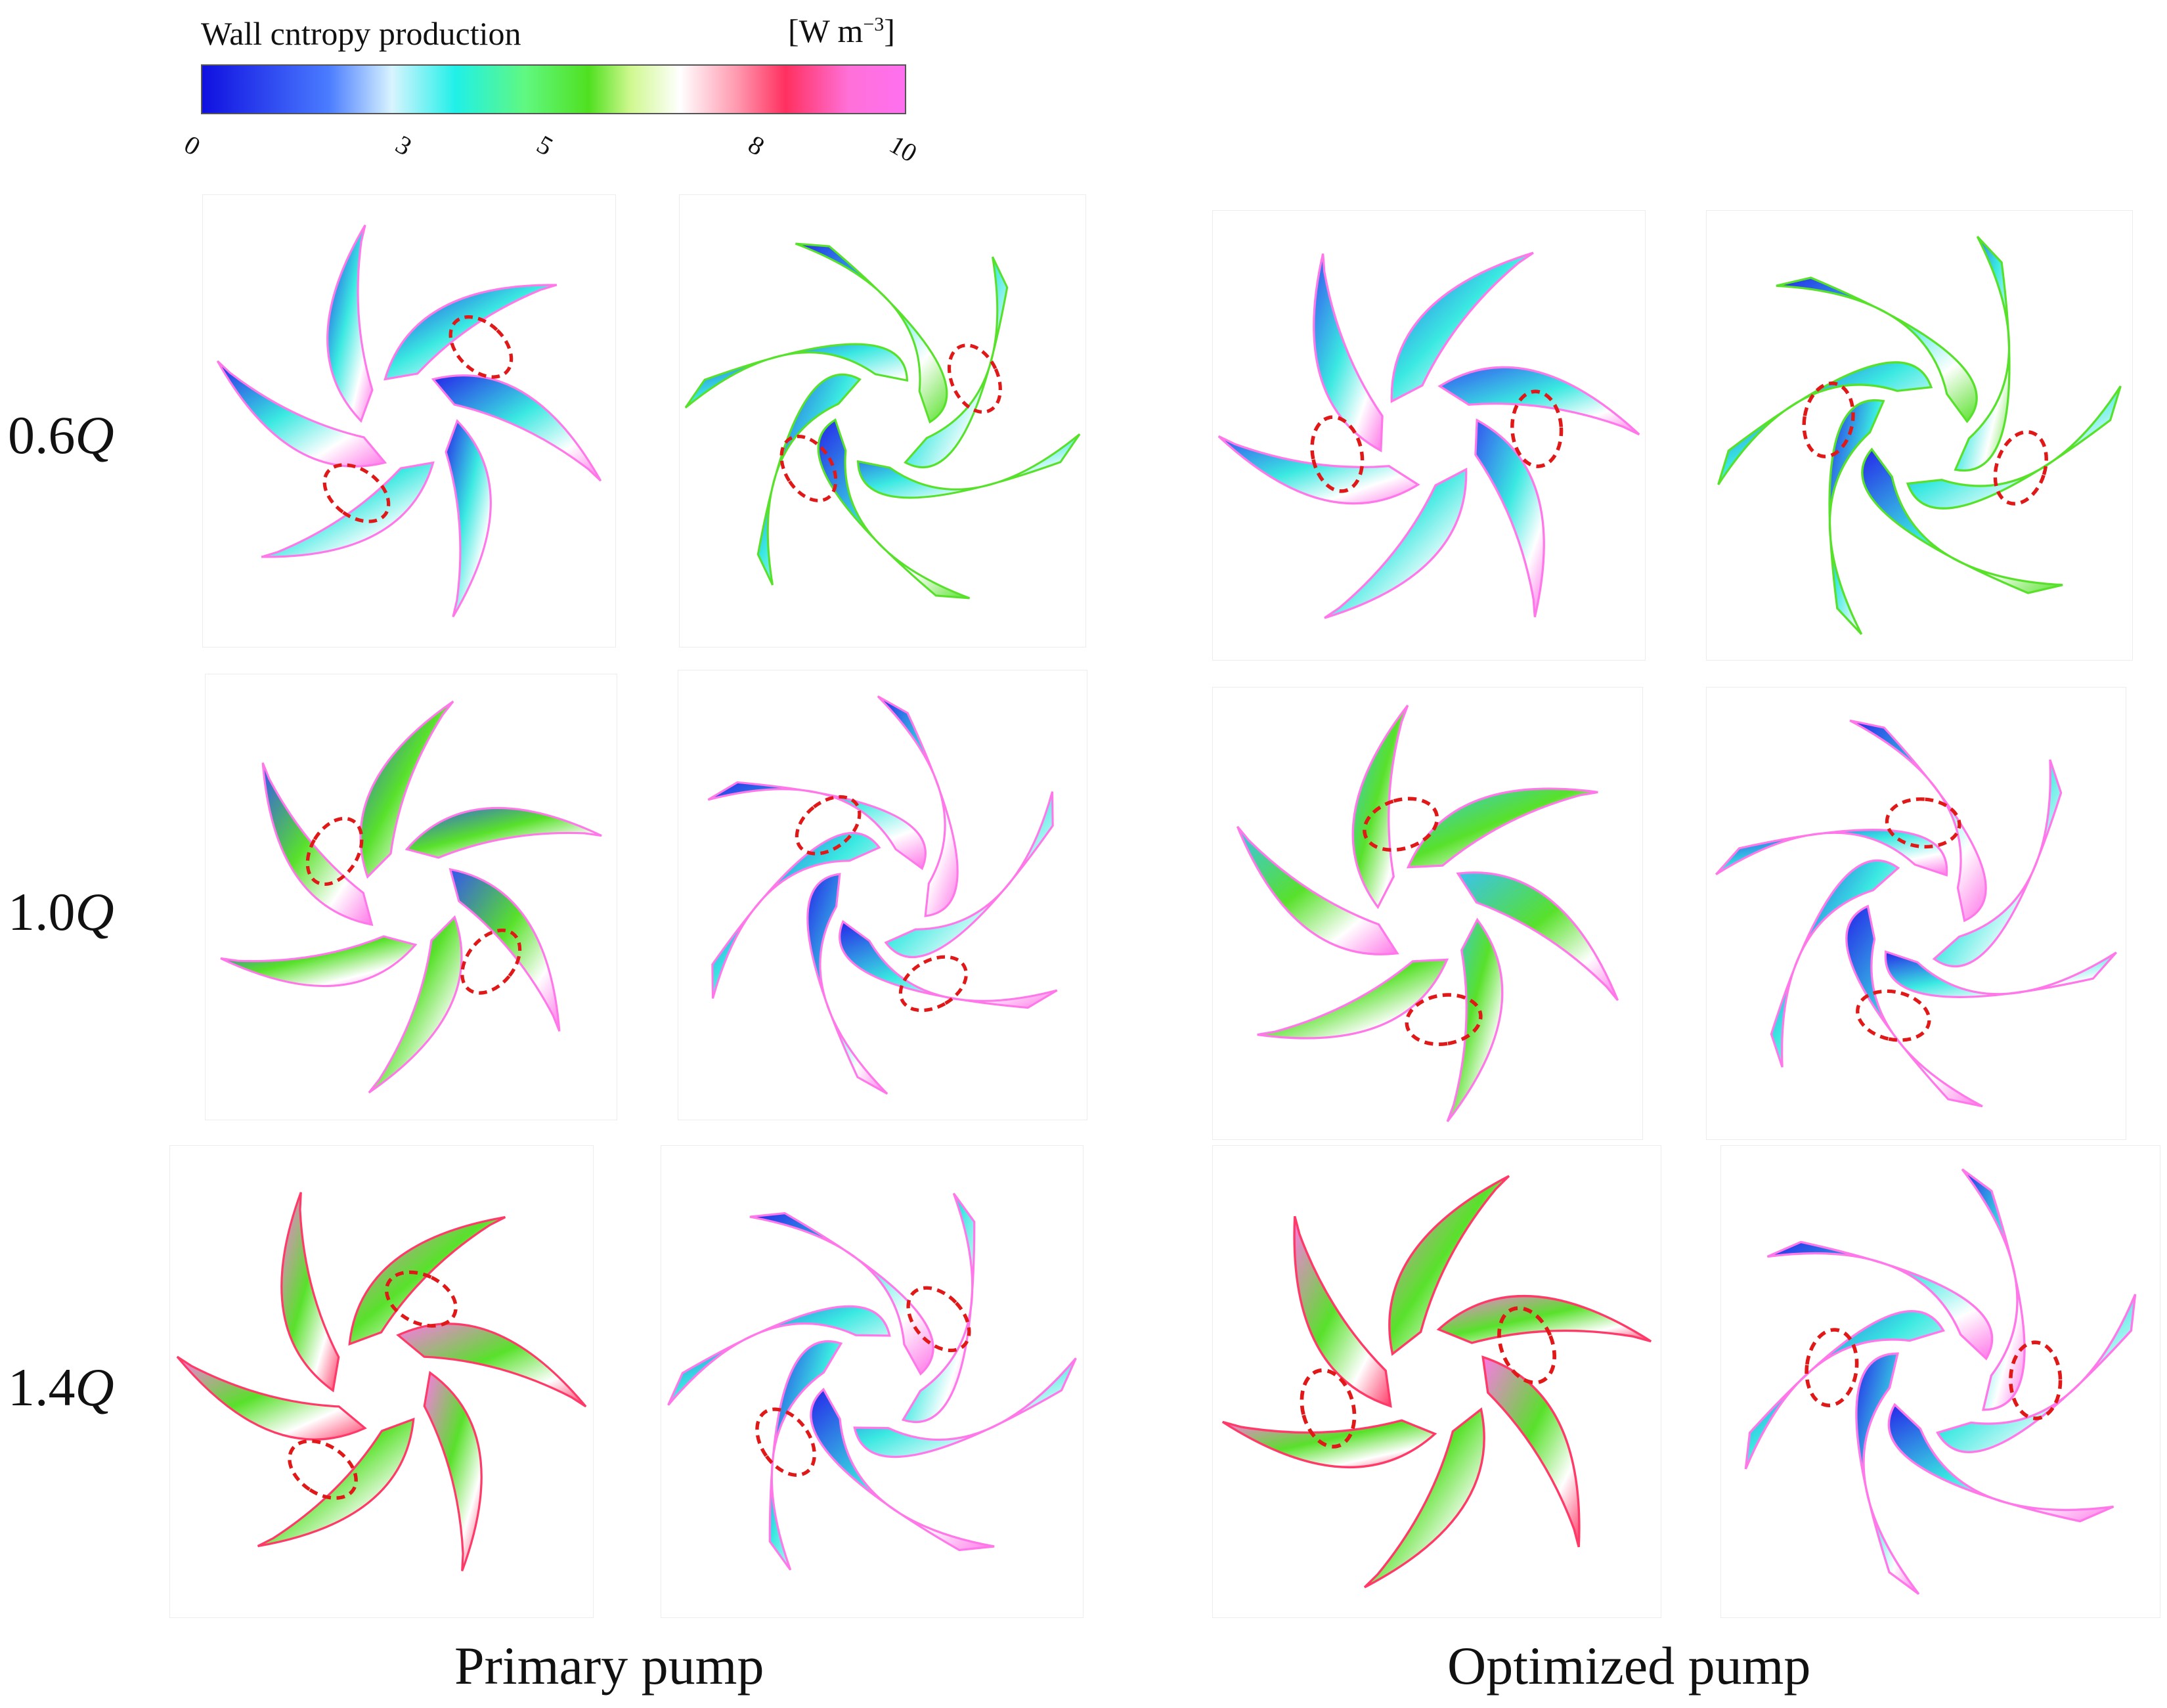 The width and height of the screenshot is (2167, 1708). Describe the element at coordinates (904, 148) in the screenshot. I see `colorbar-tick-10: 10` at that location.